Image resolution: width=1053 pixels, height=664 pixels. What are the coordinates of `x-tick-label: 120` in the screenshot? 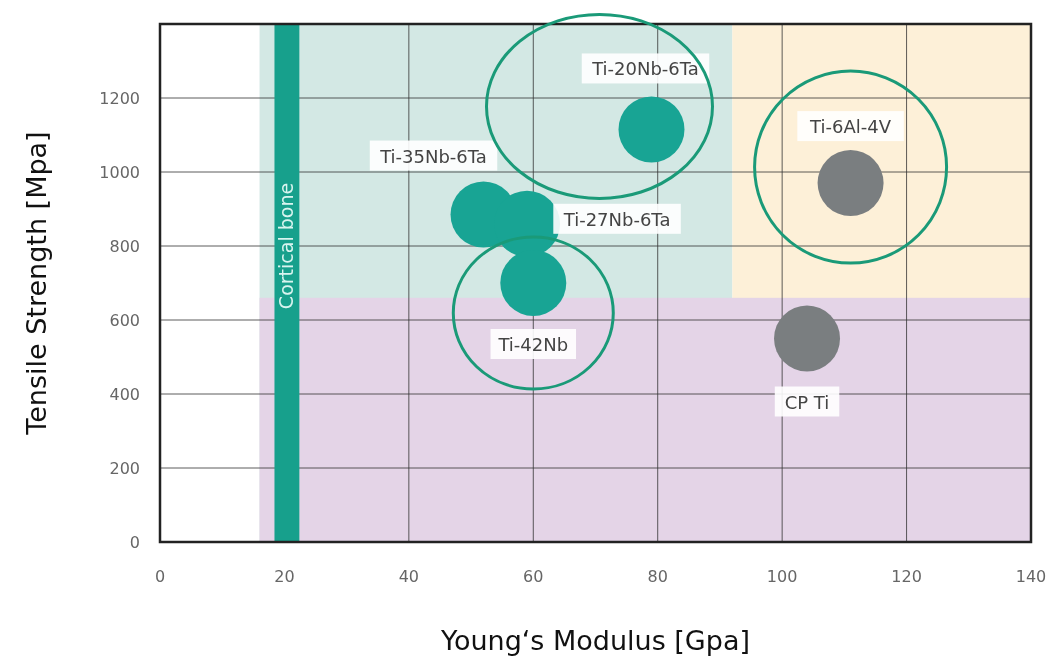 It's located at (906, 576).